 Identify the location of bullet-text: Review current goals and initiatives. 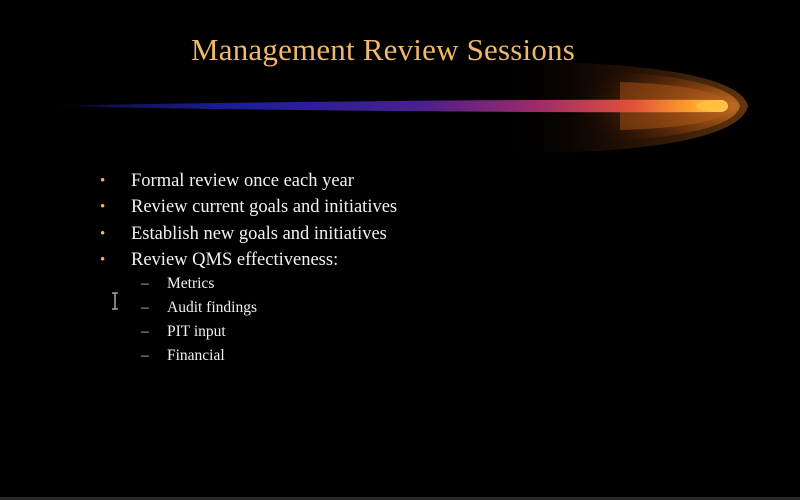
(264, 207).